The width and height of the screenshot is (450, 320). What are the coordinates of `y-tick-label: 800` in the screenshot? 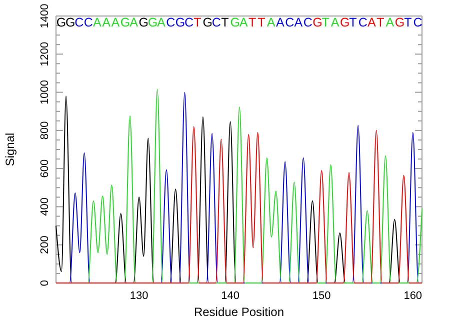 It's located at (45, 130).